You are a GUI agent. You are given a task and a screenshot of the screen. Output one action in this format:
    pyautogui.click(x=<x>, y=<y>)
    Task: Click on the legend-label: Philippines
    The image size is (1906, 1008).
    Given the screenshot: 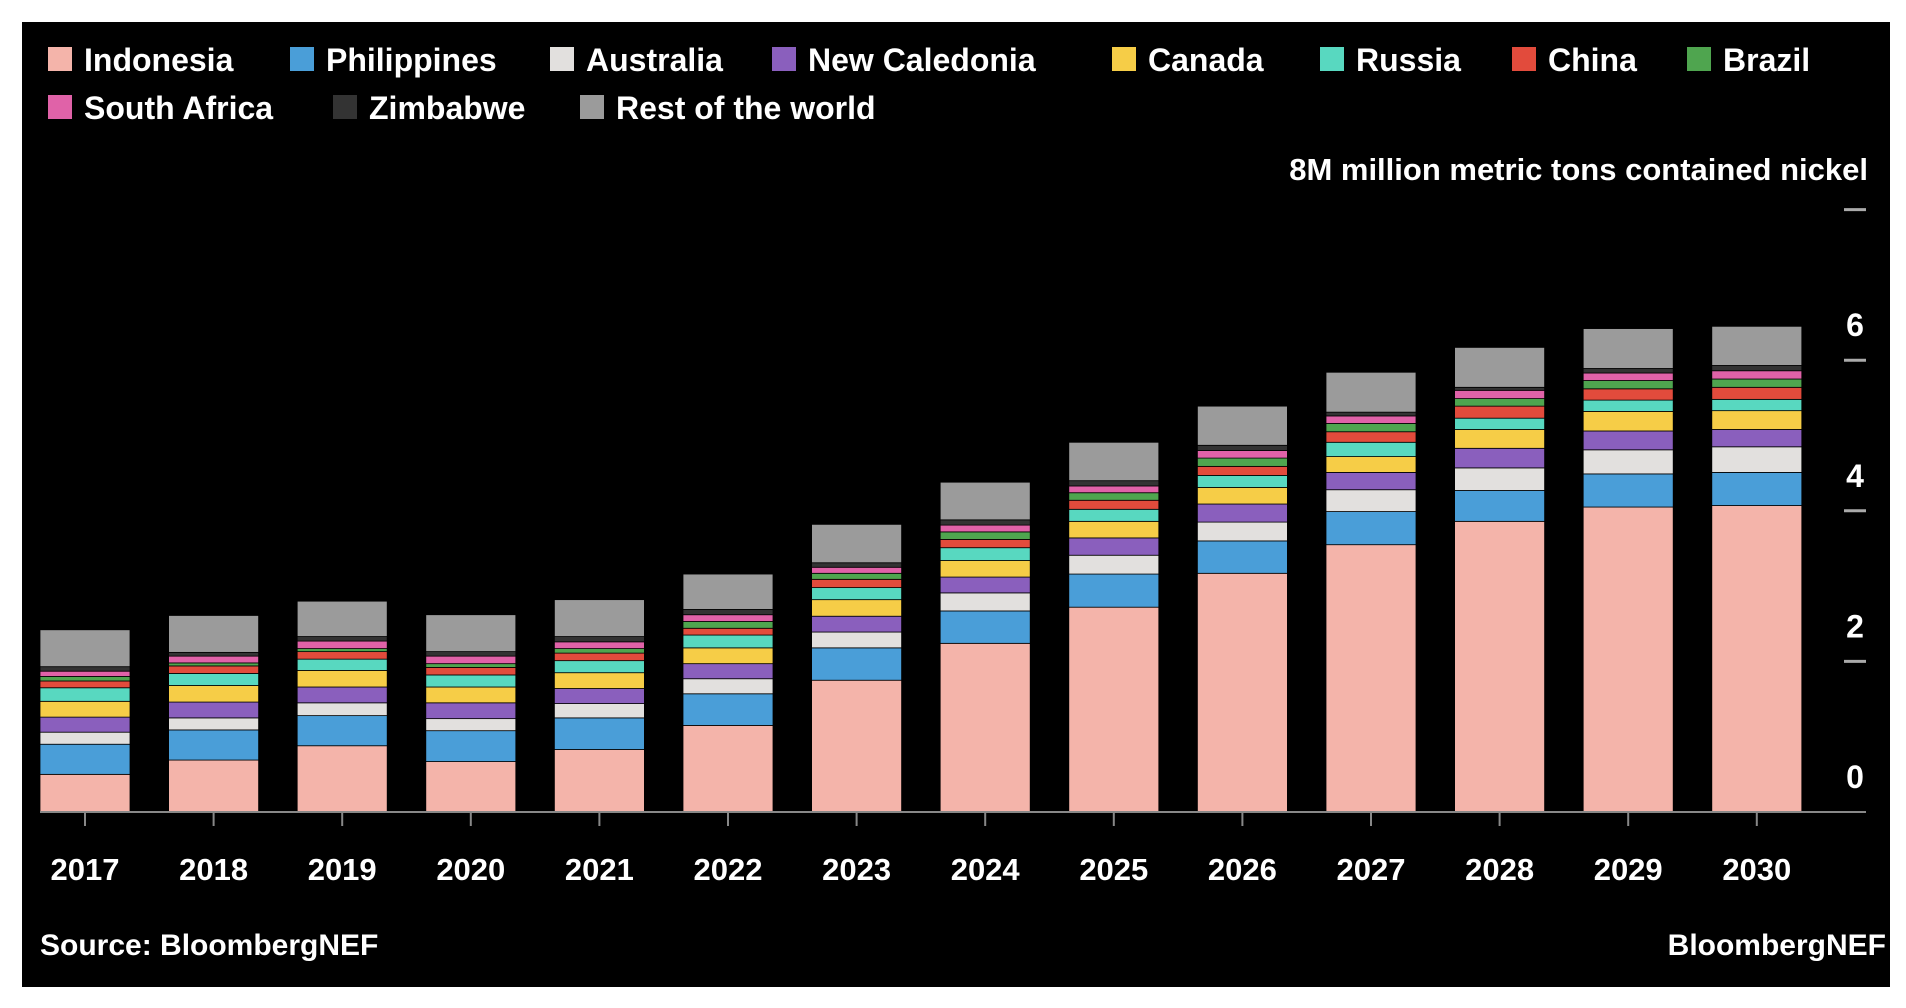 What is the action you would take?
    pyautogui.click(x=411, y=60)
    